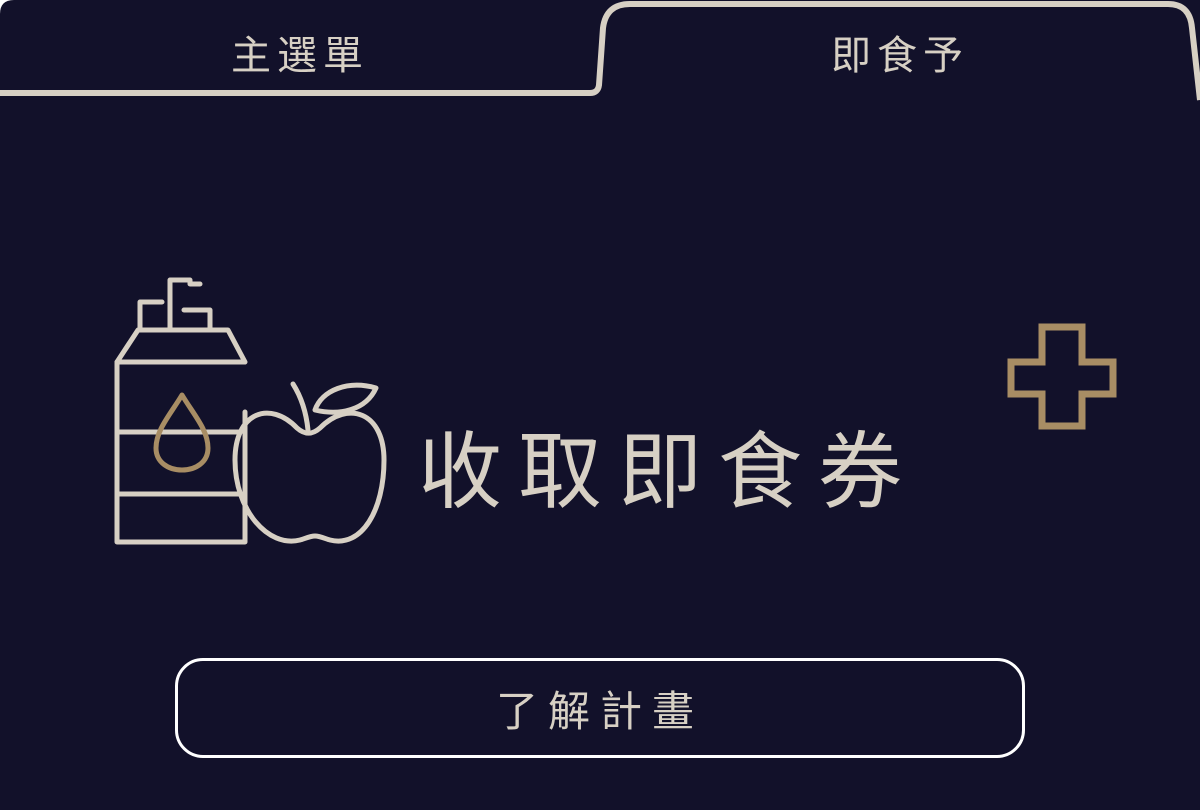 This screenshot has width=1200, height=810. What do you see at coordinates (900, 56) in the screenshot?
I see `tab-instant-food: 即食予` at bounding box center [900, 56].